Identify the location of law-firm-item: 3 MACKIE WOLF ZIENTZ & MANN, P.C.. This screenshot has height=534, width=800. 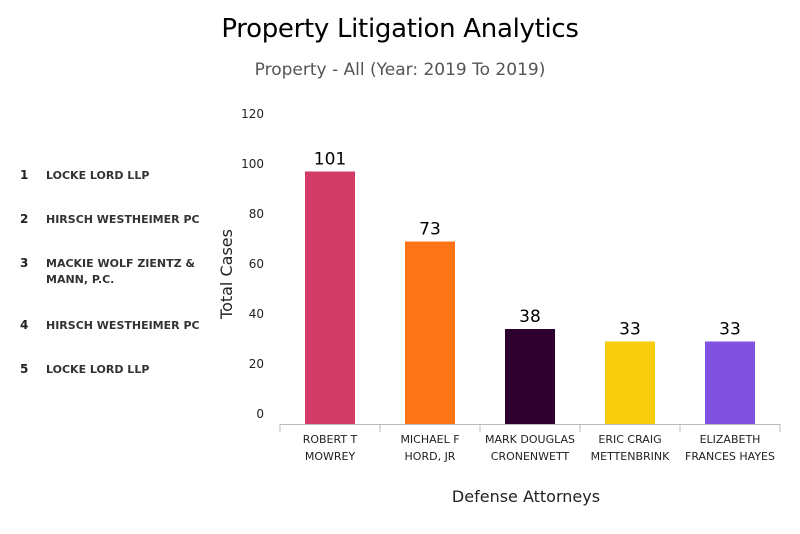
(120, 287).